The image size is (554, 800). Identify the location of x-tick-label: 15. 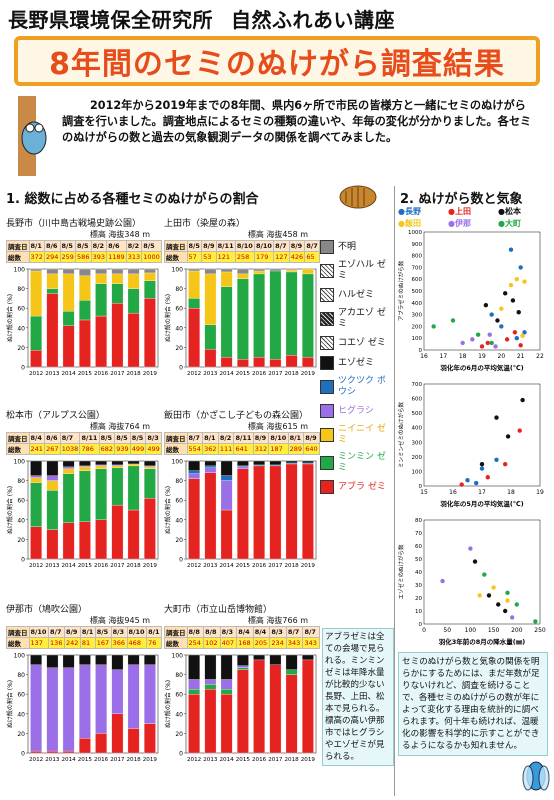
(424, 492).